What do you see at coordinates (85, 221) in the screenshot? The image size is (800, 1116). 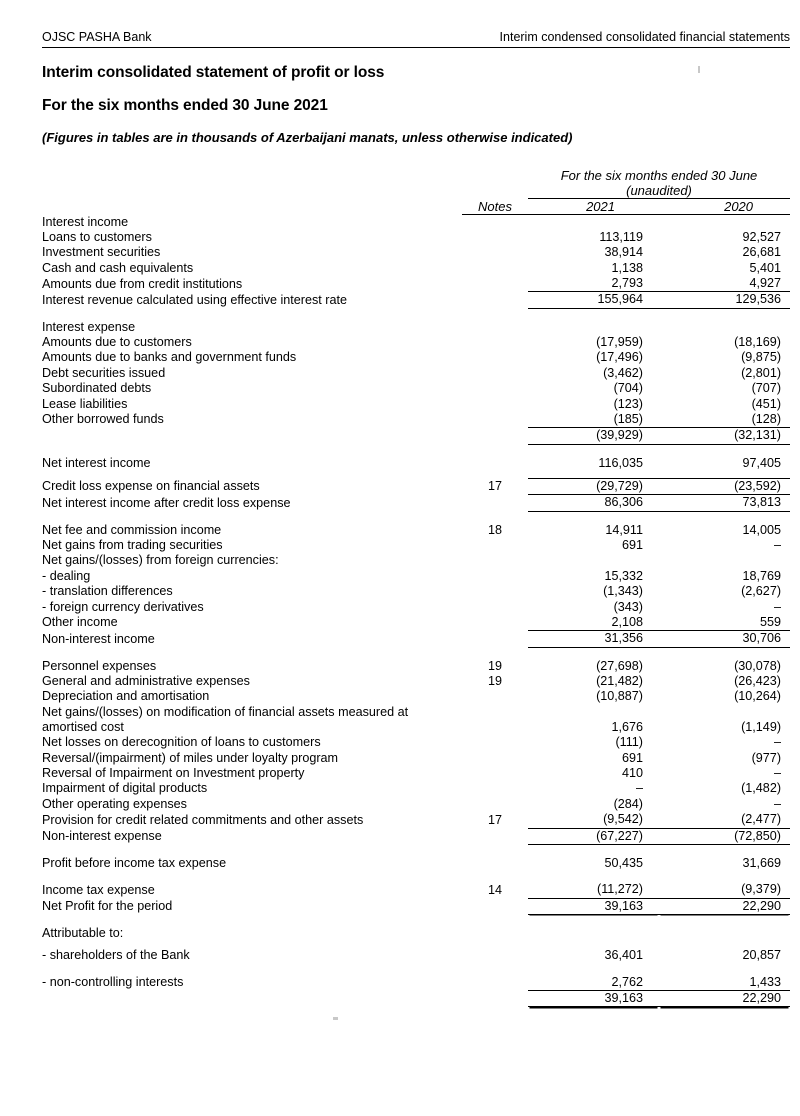 I see `row-label: Interest income` at bounding box center [85, 221].